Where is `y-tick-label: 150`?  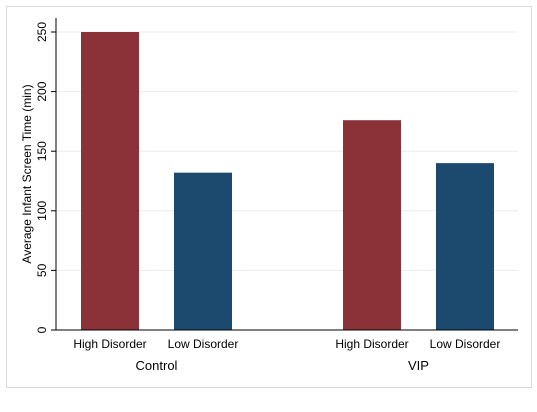
y-tick-label: 150 is located at coordinates (42, 151).